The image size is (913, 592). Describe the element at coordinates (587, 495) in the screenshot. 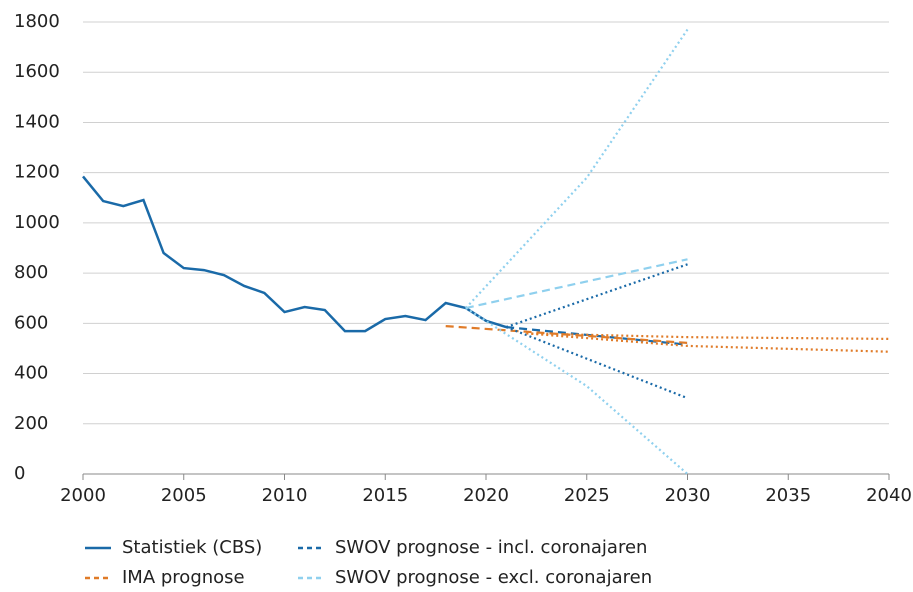

I see `x-tick-label: 2025` at that location.